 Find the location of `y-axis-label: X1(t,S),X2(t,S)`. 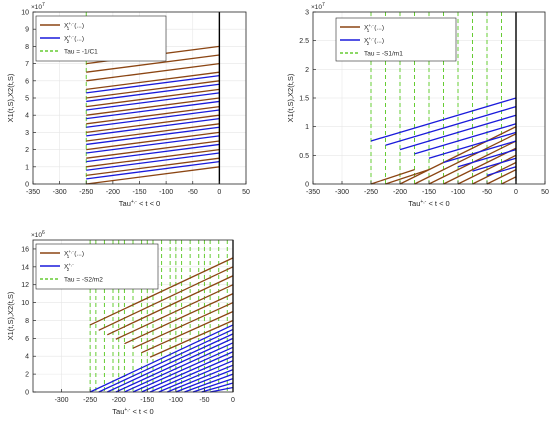

y-axis-label: X1(t,S),X2(t,S) is located at coordinates (290, 97).